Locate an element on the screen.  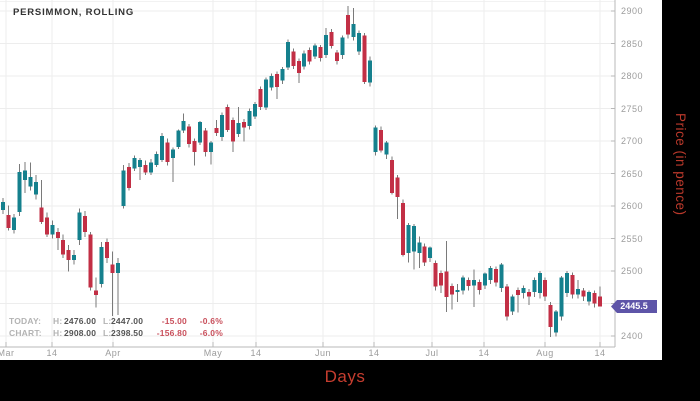
today-high-label: H: is located at coordinates (58, 321).